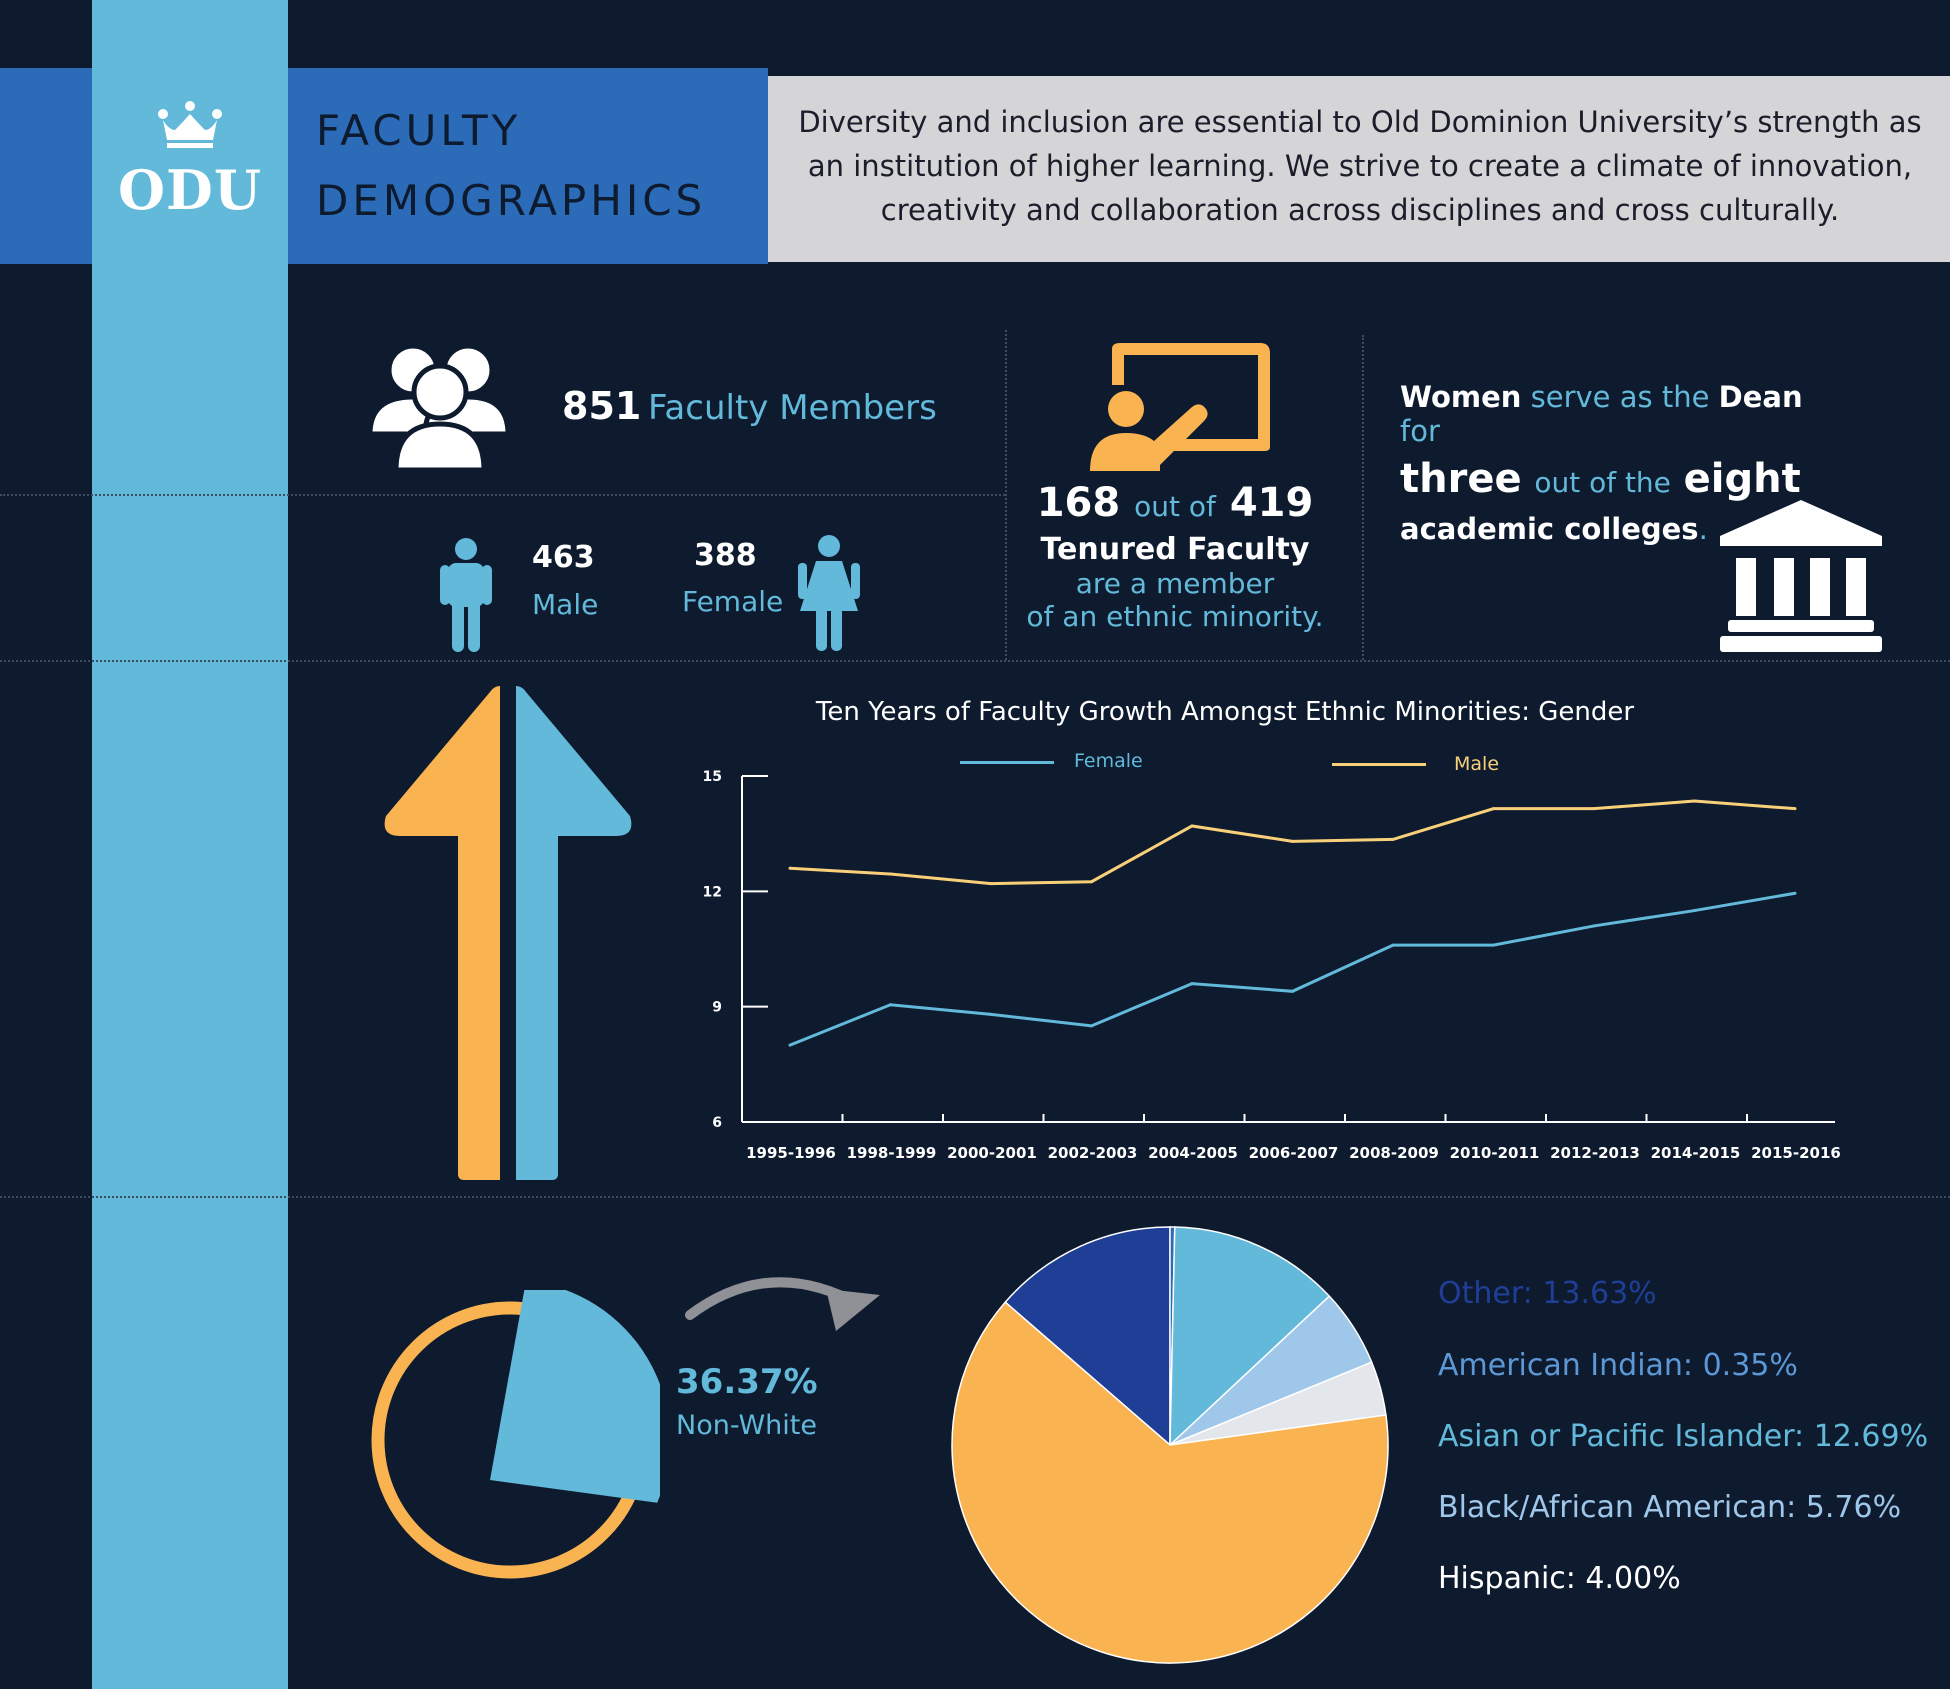 This screenshot has width=1950, height=1689. Describe the element at coordinates (1477, 764) in the screenshot. I see `legend-label-male: Male` at that location.